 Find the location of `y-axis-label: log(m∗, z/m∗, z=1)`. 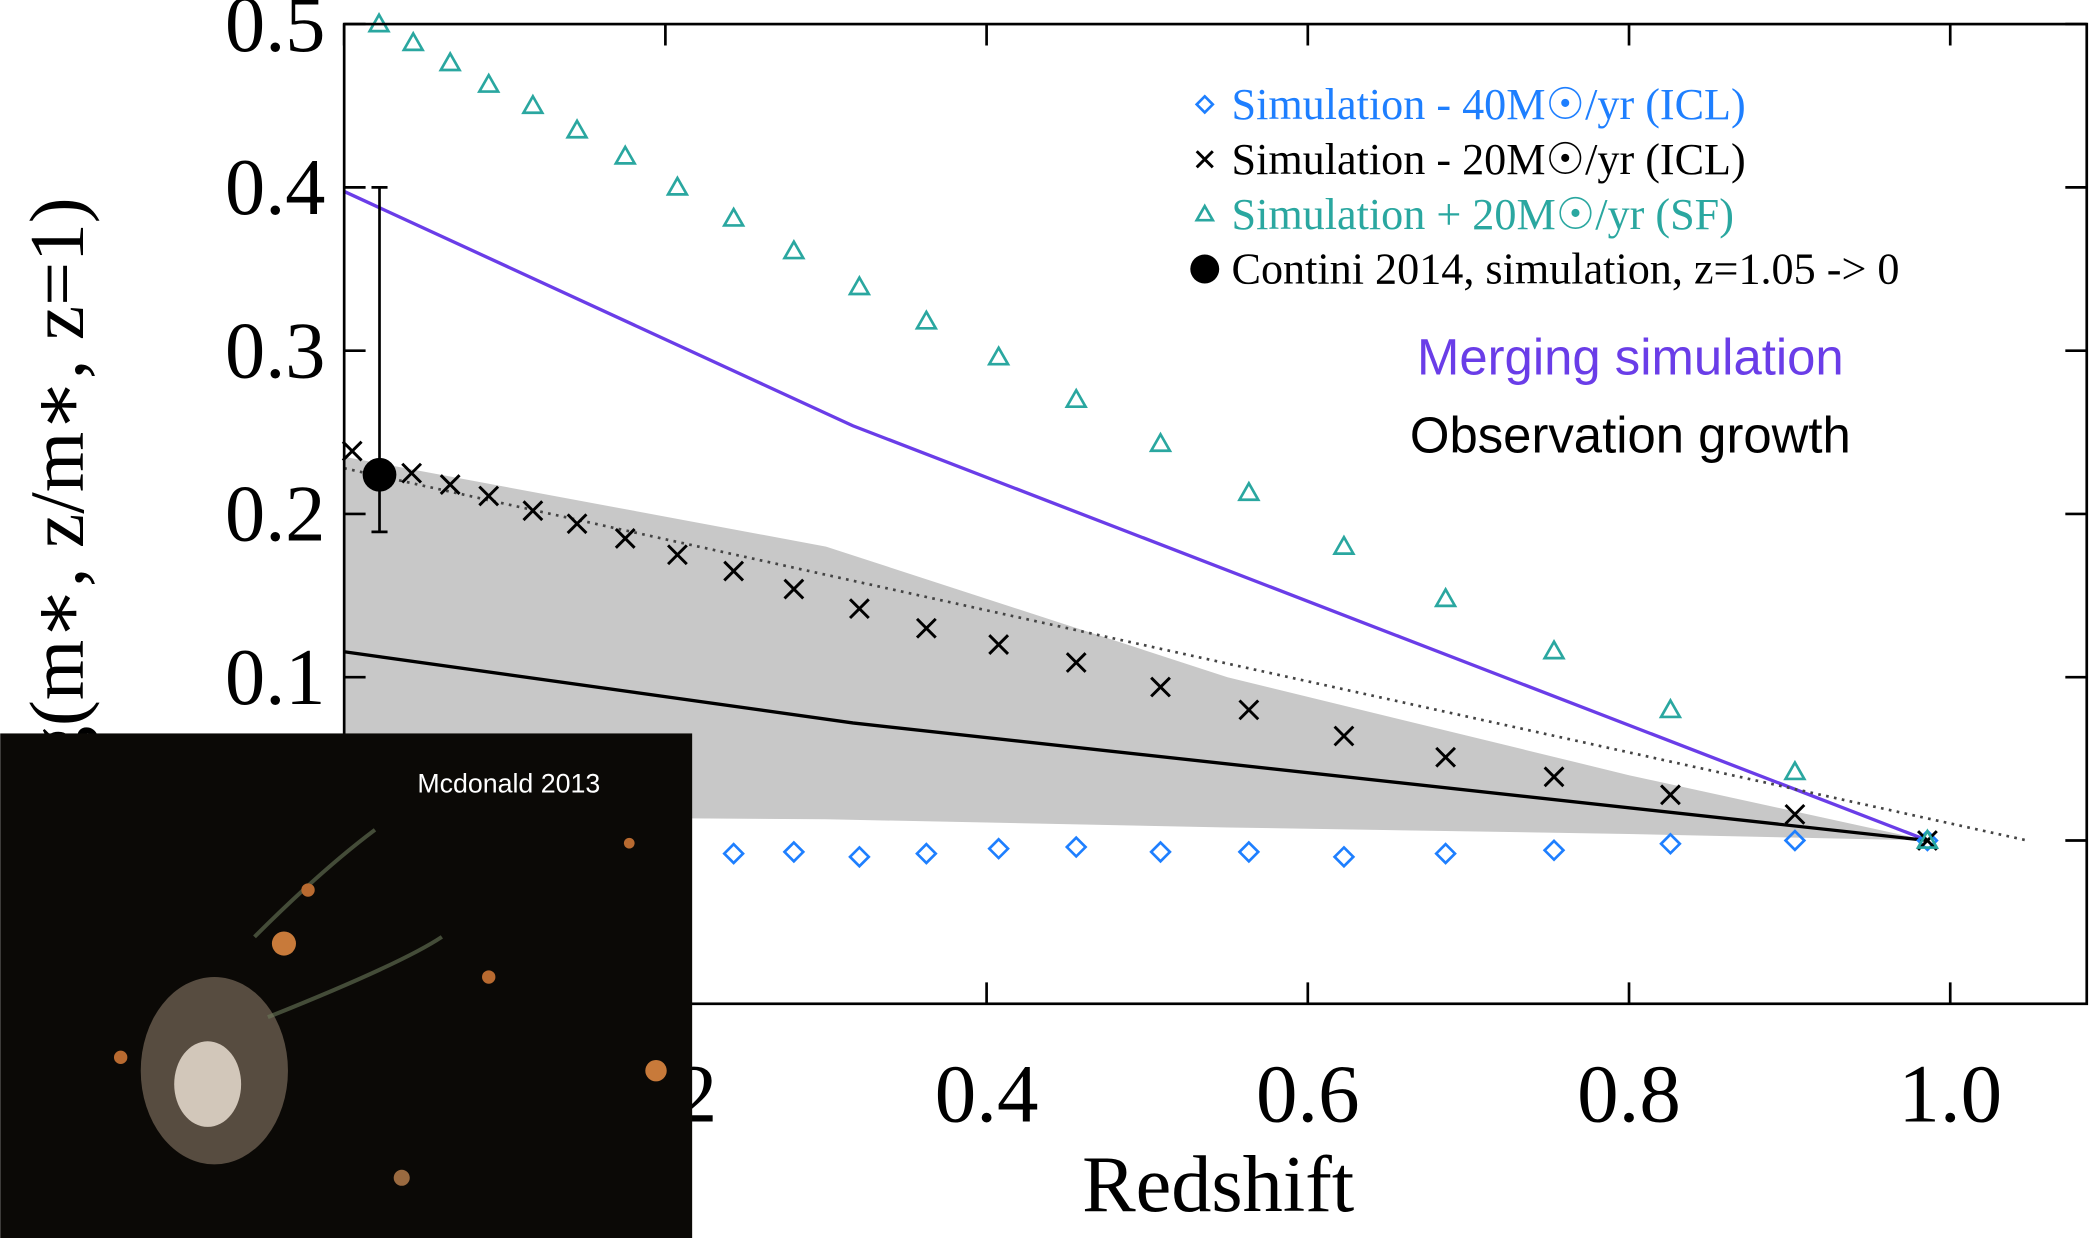

y-axis-label: log(m∗, z/m∗, z=1) is located at coordinates (57, 511).